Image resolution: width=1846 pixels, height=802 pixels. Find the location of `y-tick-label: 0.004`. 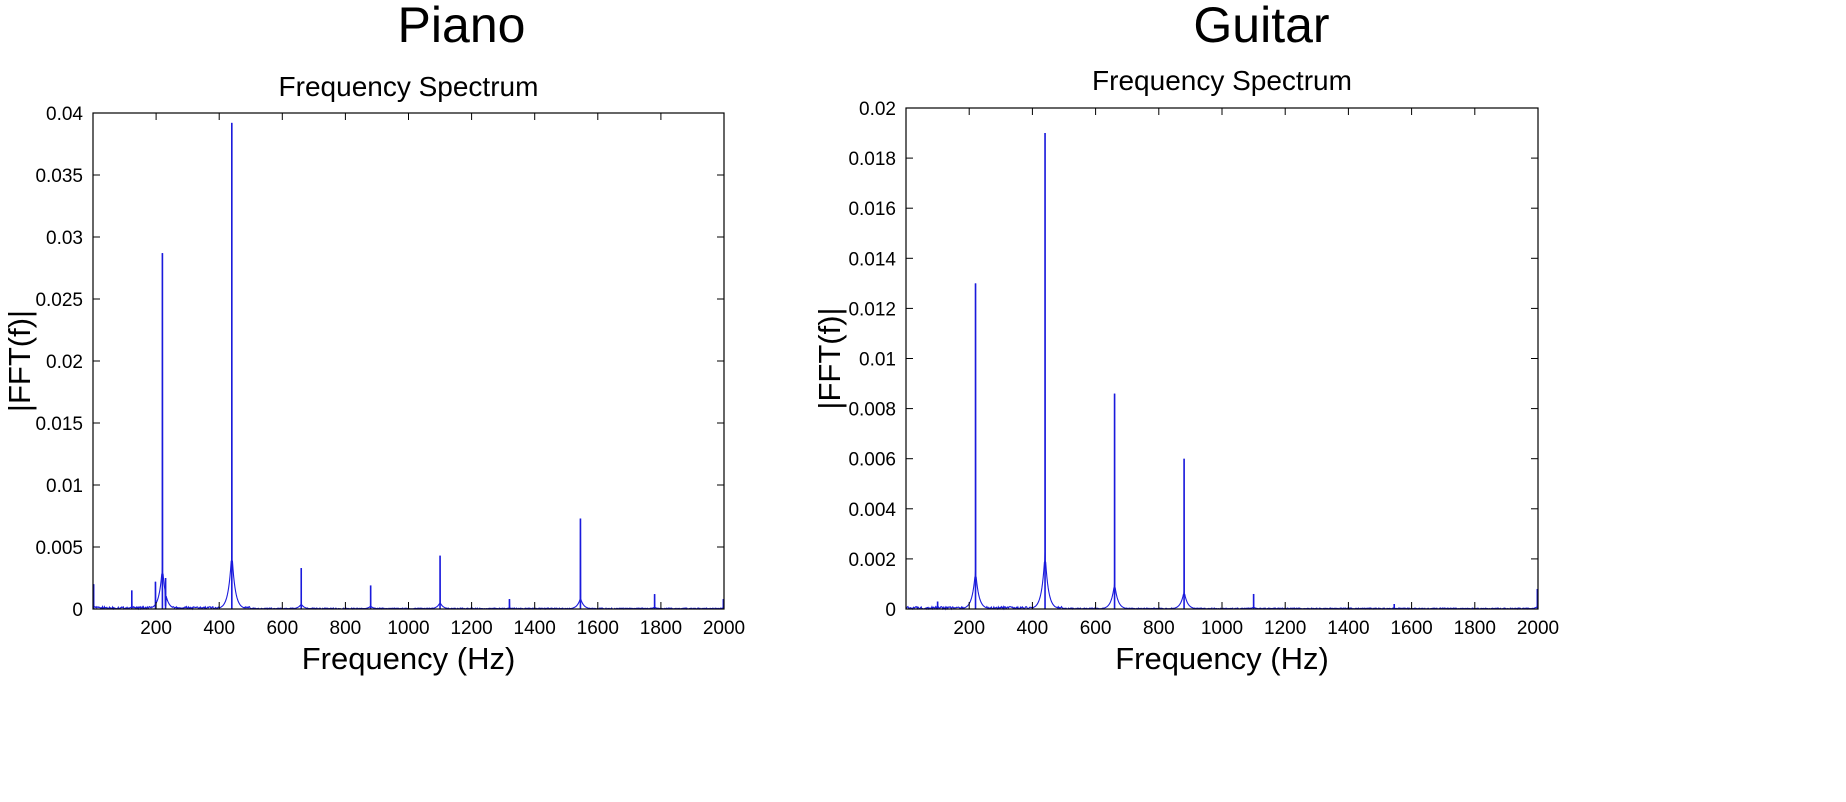

y-tick-label: 0.004 is located at coordinates (872, 510).